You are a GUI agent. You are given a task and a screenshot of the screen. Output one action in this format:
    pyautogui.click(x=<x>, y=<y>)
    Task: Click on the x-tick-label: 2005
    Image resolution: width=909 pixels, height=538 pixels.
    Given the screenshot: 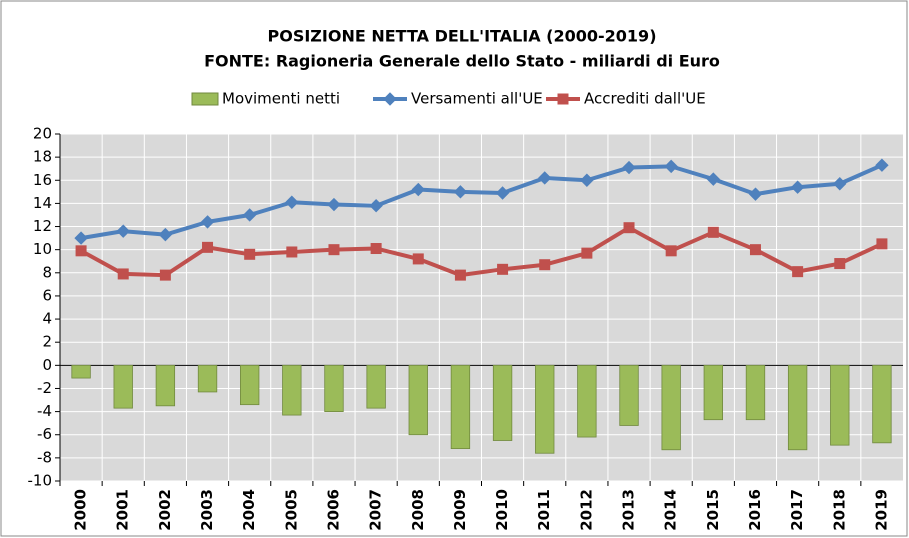 What is the action you would take?
    pyautogui.click(x=291, y=510)
    